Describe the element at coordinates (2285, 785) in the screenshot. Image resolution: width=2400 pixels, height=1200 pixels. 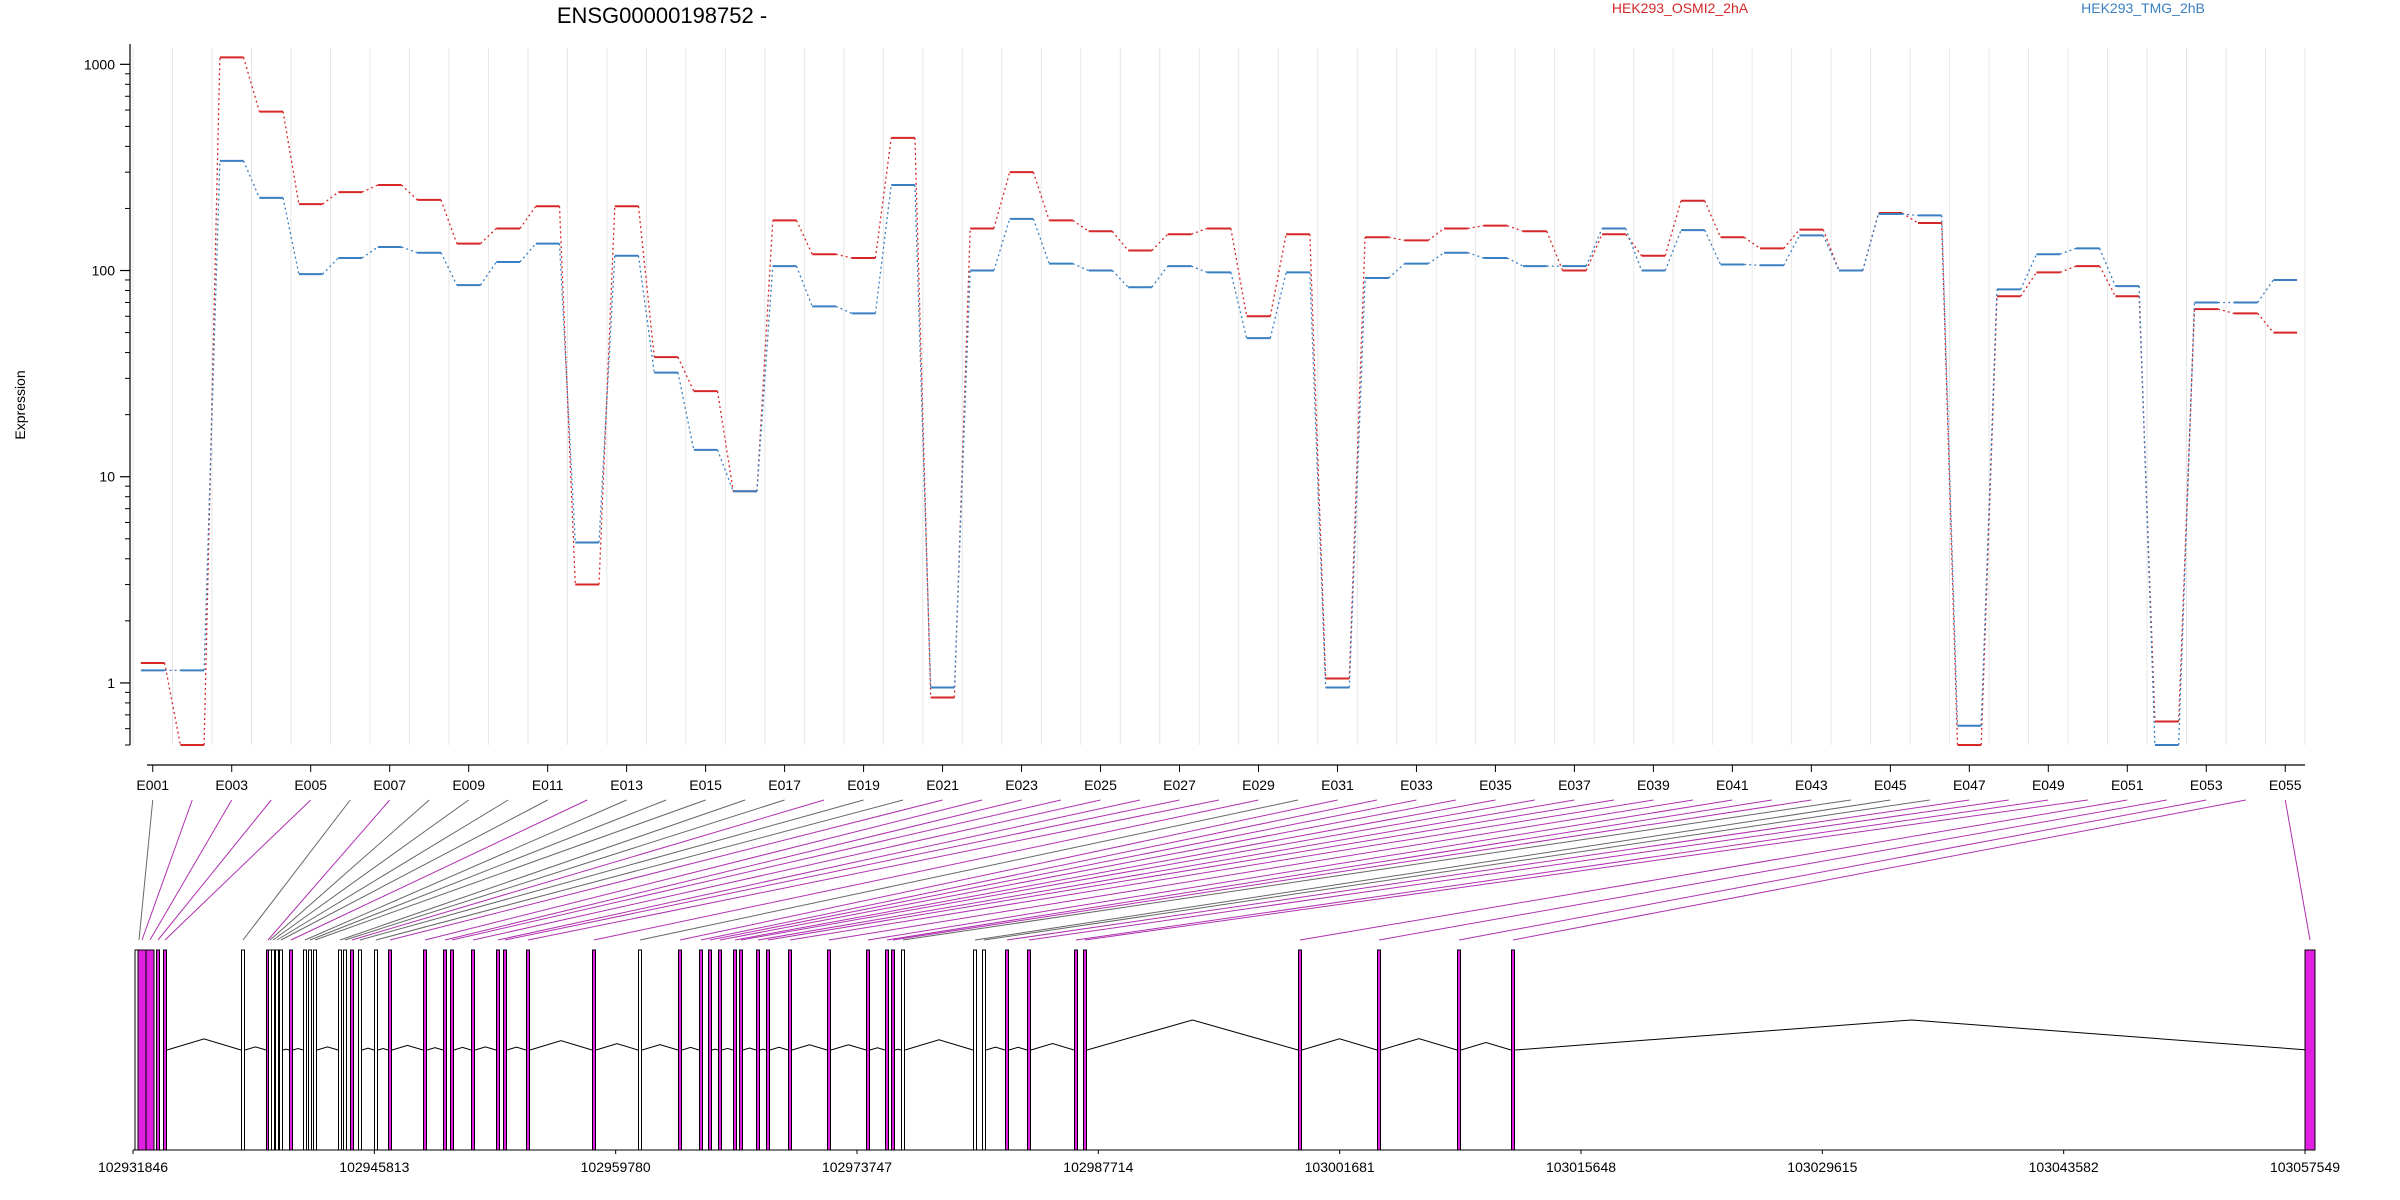
I see `exon-tick-label: E055` at that location.